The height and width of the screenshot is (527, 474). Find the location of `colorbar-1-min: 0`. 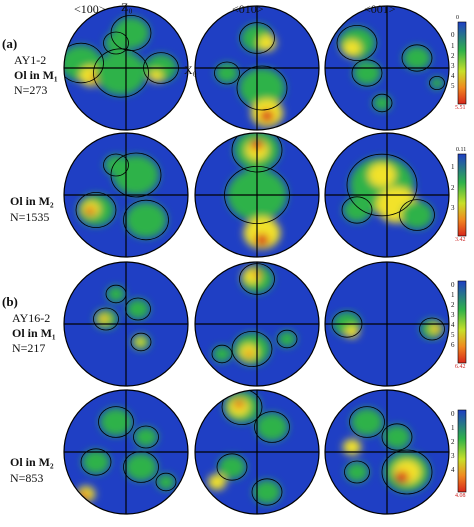

colorbar-1-min: 0 is located at coordinates (457, 18).